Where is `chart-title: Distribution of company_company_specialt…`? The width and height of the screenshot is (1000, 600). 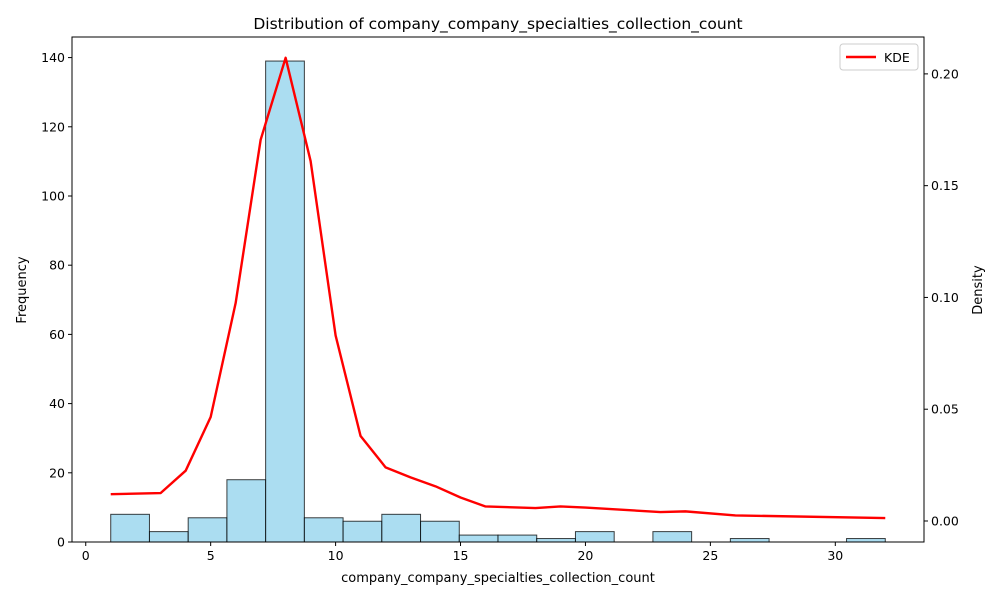 chart-title: Distribution of company_company_specialt… is located at coordinates (497, 24).